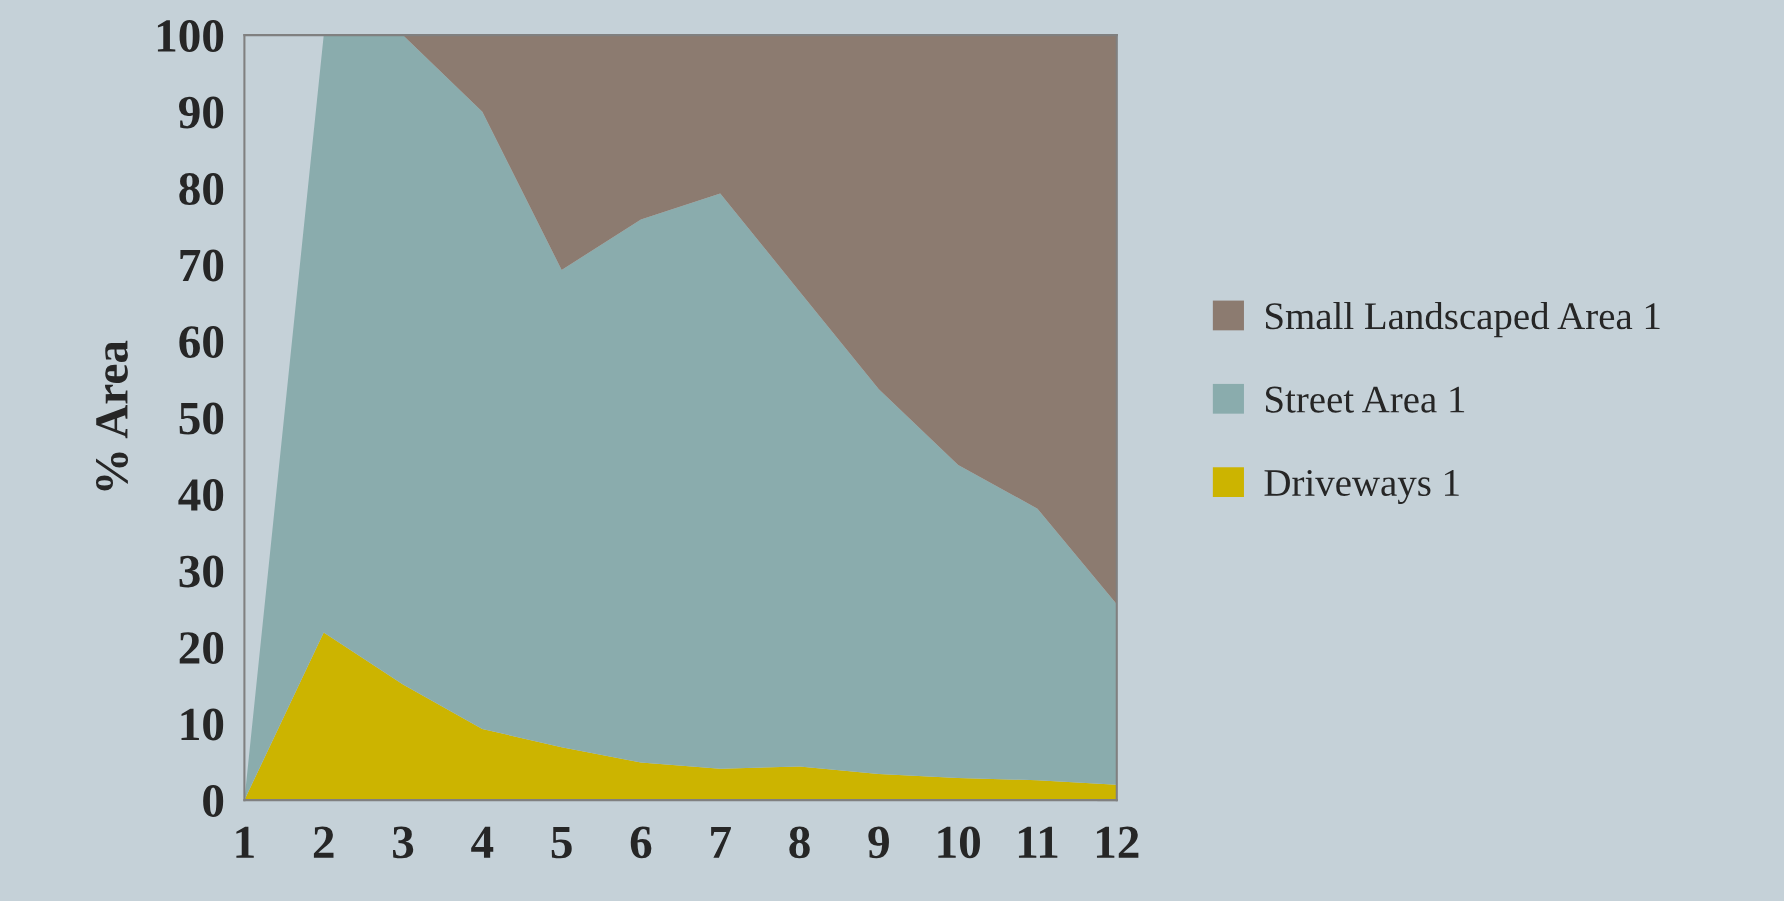 Image resolution: width=1784 pixels, height=901 pixels. I want to click on legend-label: Driveways 1, so click(1361, 487).